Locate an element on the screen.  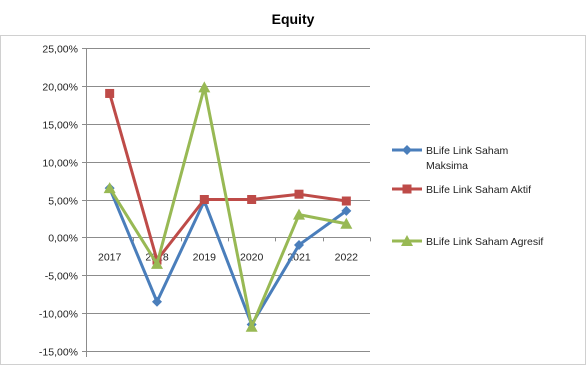
y-tick-label: 10,00% is located at coordinates (60, 164).